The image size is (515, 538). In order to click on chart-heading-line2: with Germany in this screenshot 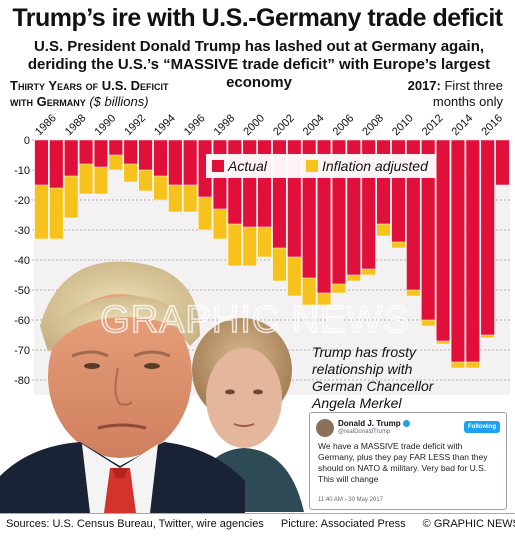, I will do `click(48, 101)`.